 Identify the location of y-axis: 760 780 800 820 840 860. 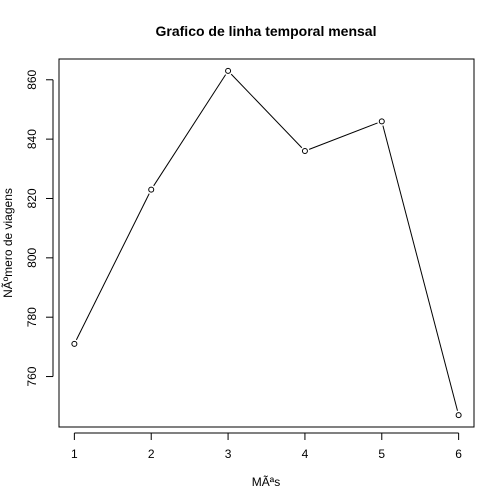
(39, 228).